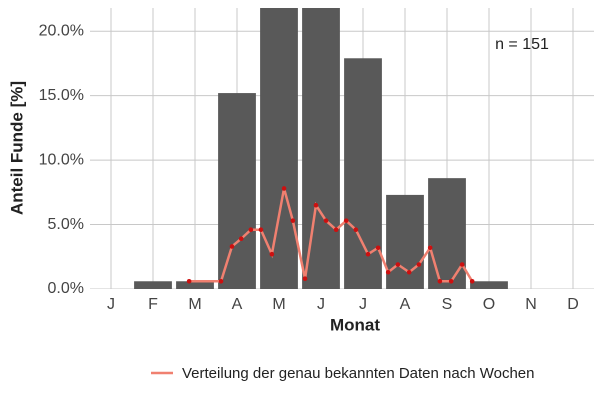  I want to click on y-tick-label: 20.0%, so click(61, 30).